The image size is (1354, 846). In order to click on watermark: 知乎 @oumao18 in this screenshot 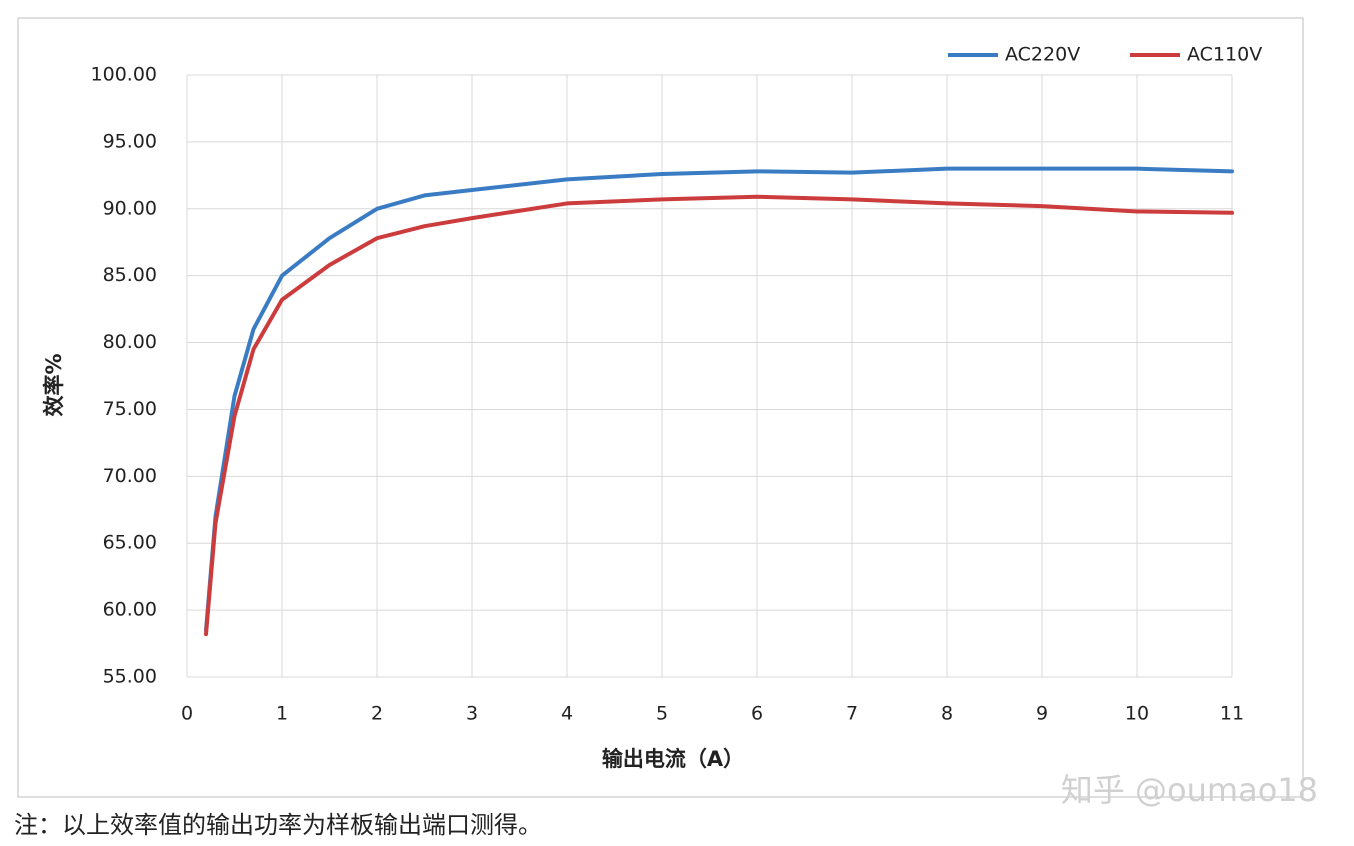, I will do `click(1189, 790)`.